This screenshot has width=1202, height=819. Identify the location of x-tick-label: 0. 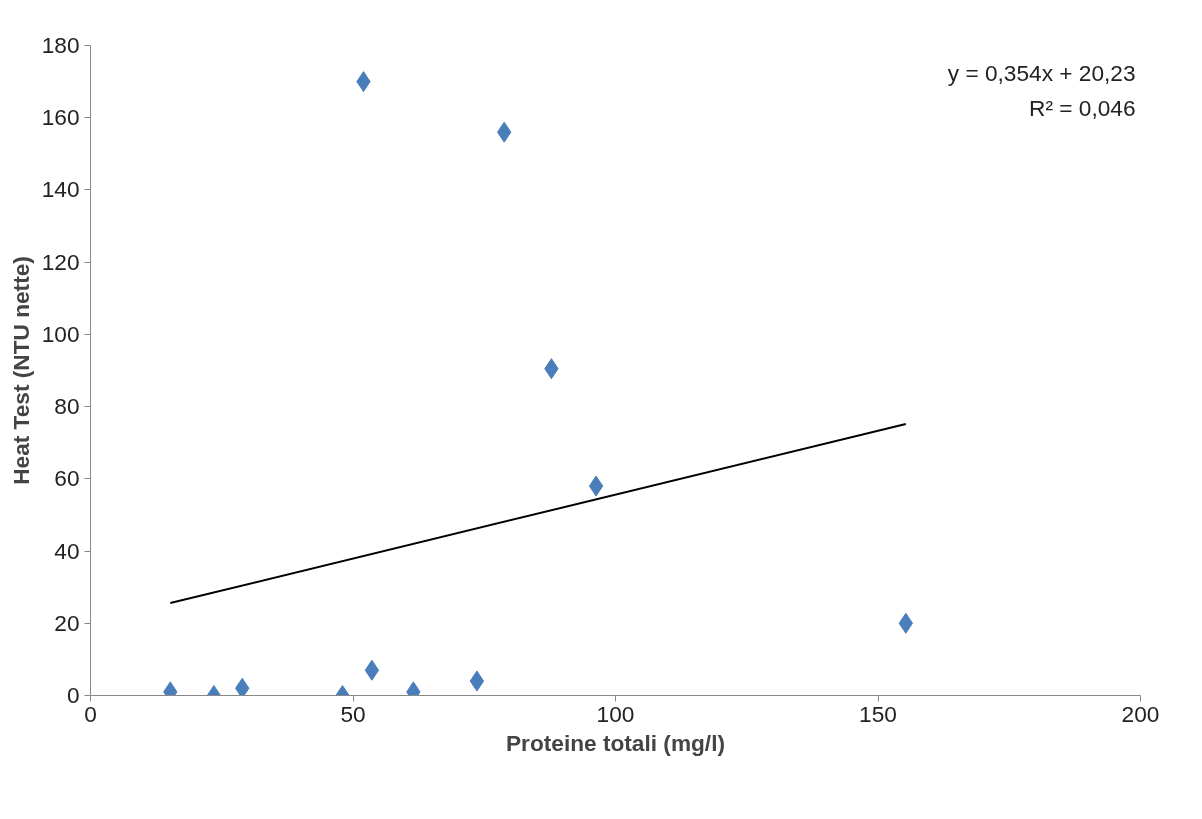
(90, 713).